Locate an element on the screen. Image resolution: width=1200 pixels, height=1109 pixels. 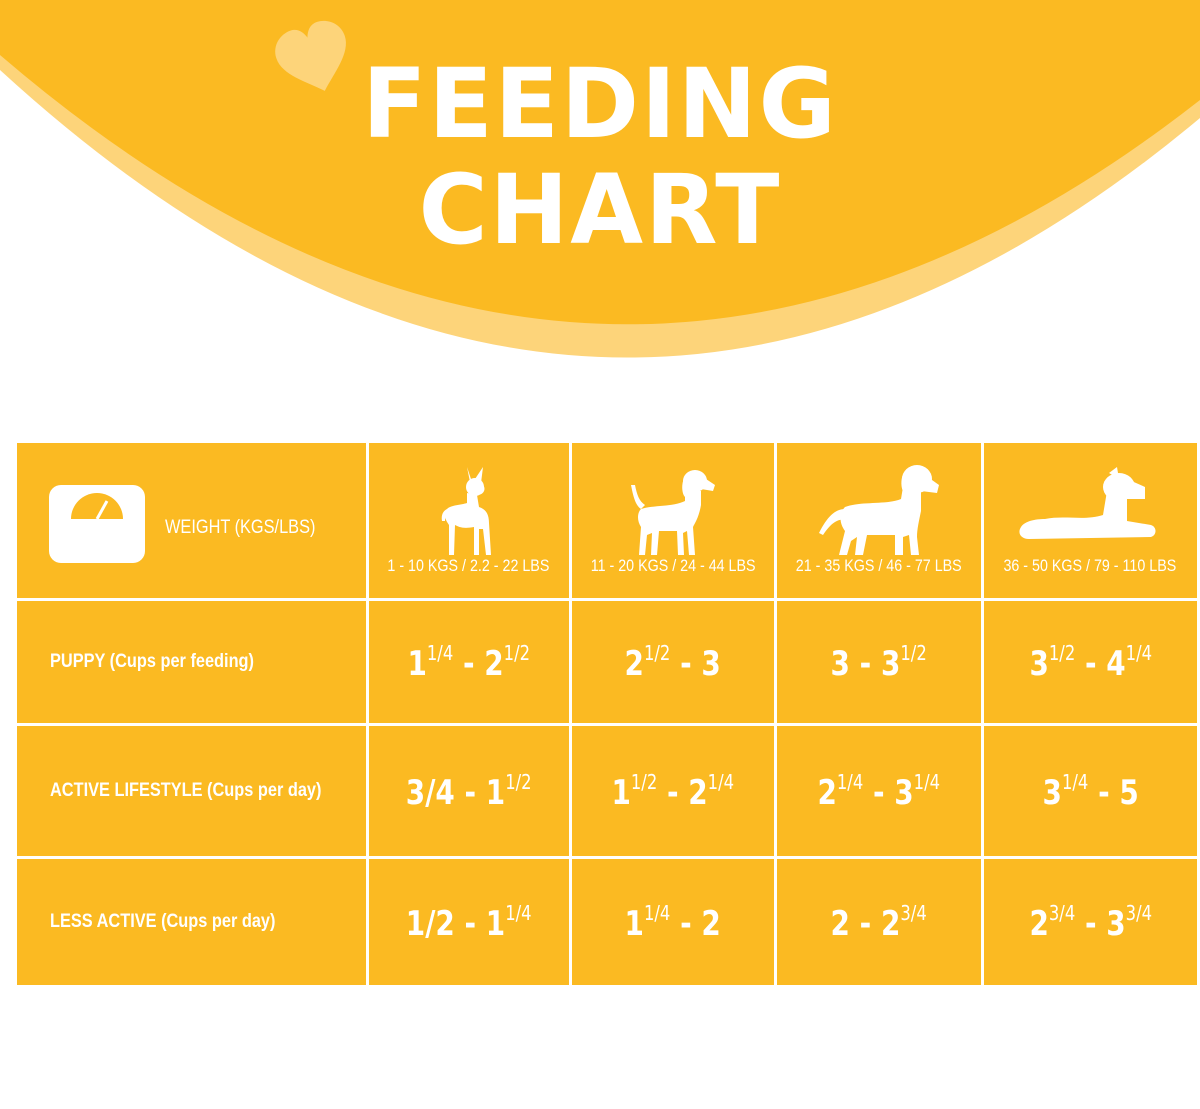
amount-cell: 2 - 23/4 is located at coordinates (878, 922).